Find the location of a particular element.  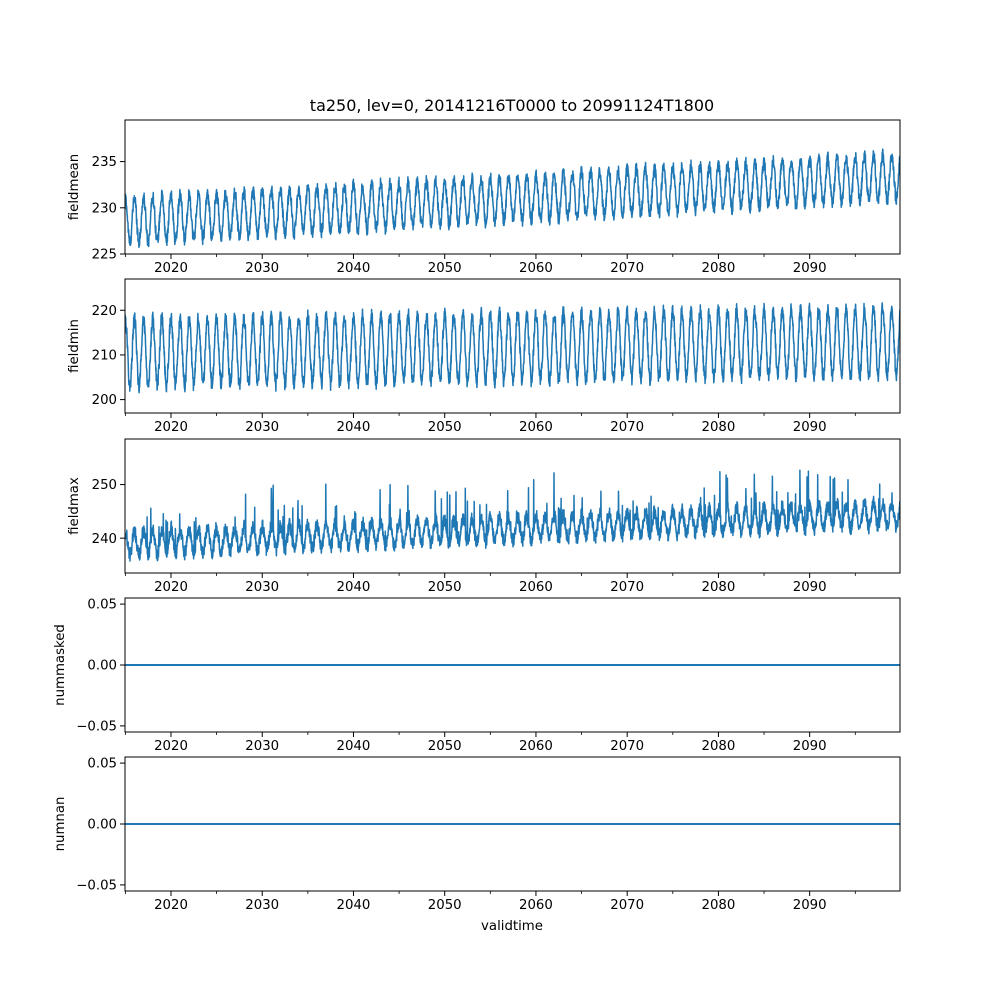

y-axis-label: numnan is located at coordinates (60, 824).